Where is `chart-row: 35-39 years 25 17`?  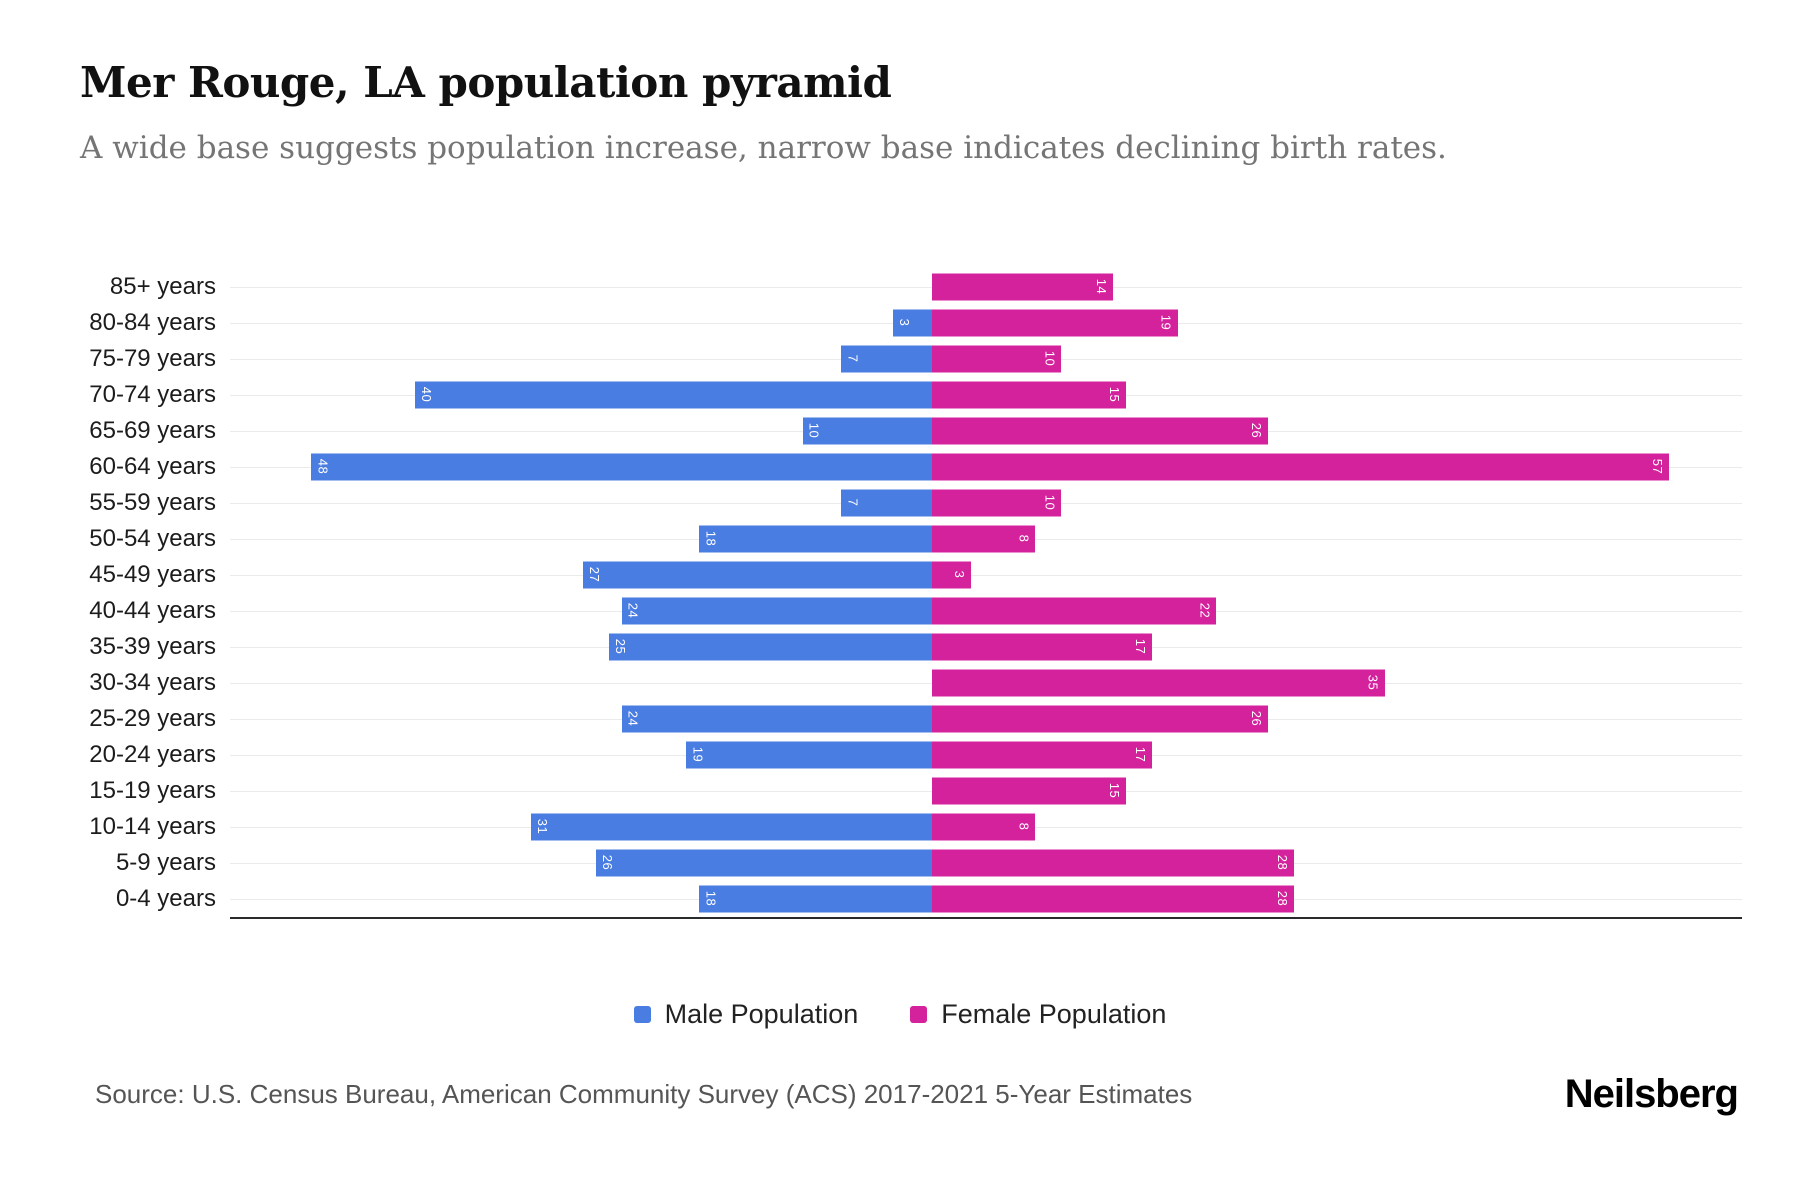
chart-row: 35-39 years 25 17 is located at coordinates (900, 647).